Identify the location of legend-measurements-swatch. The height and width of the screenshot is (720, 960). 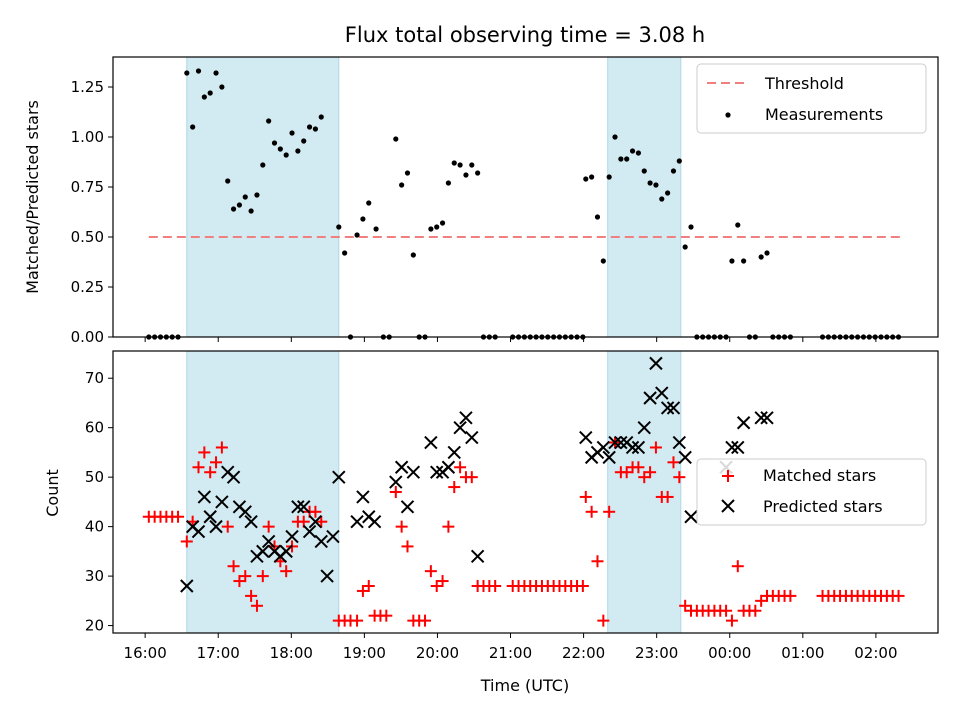
(728, 115).